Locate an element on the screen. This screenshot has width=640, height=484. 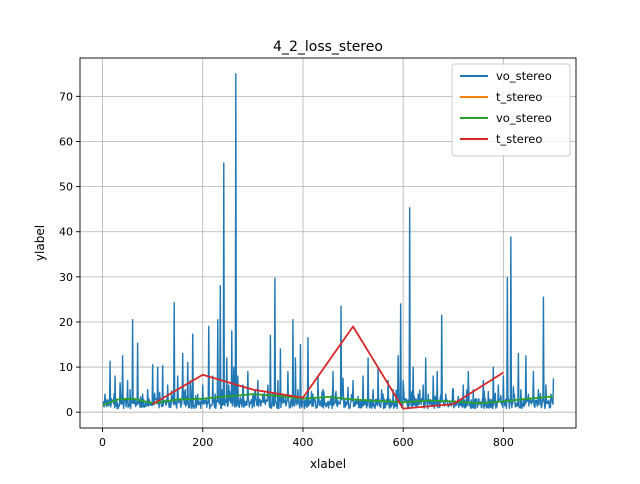
x-axis-label: xlabel is located at coordinates (328, 464).